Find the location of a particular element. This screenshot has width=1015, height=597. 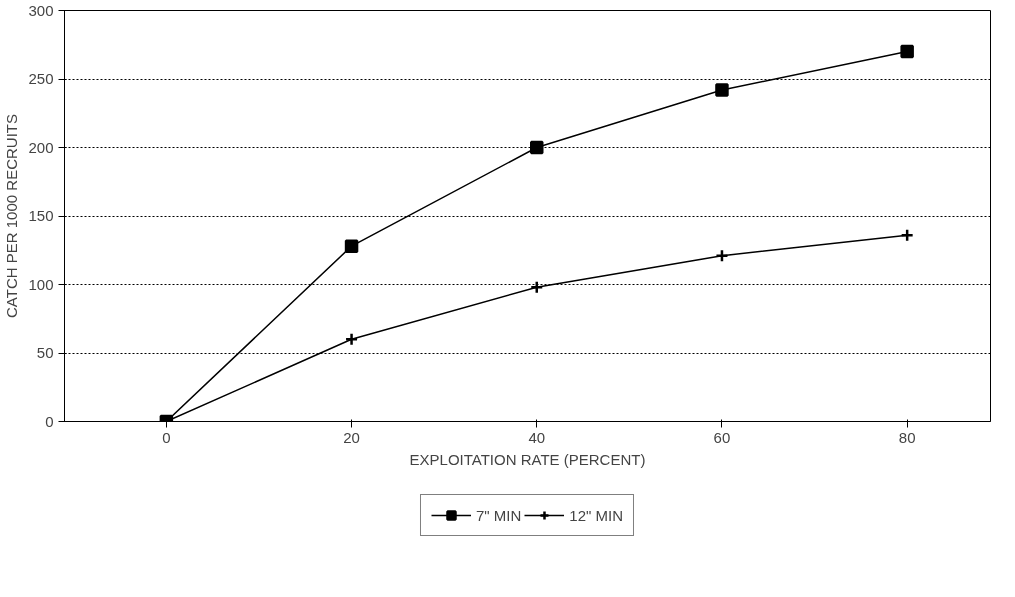

x-tick-label: 80 is located at coordinates (907, 437).